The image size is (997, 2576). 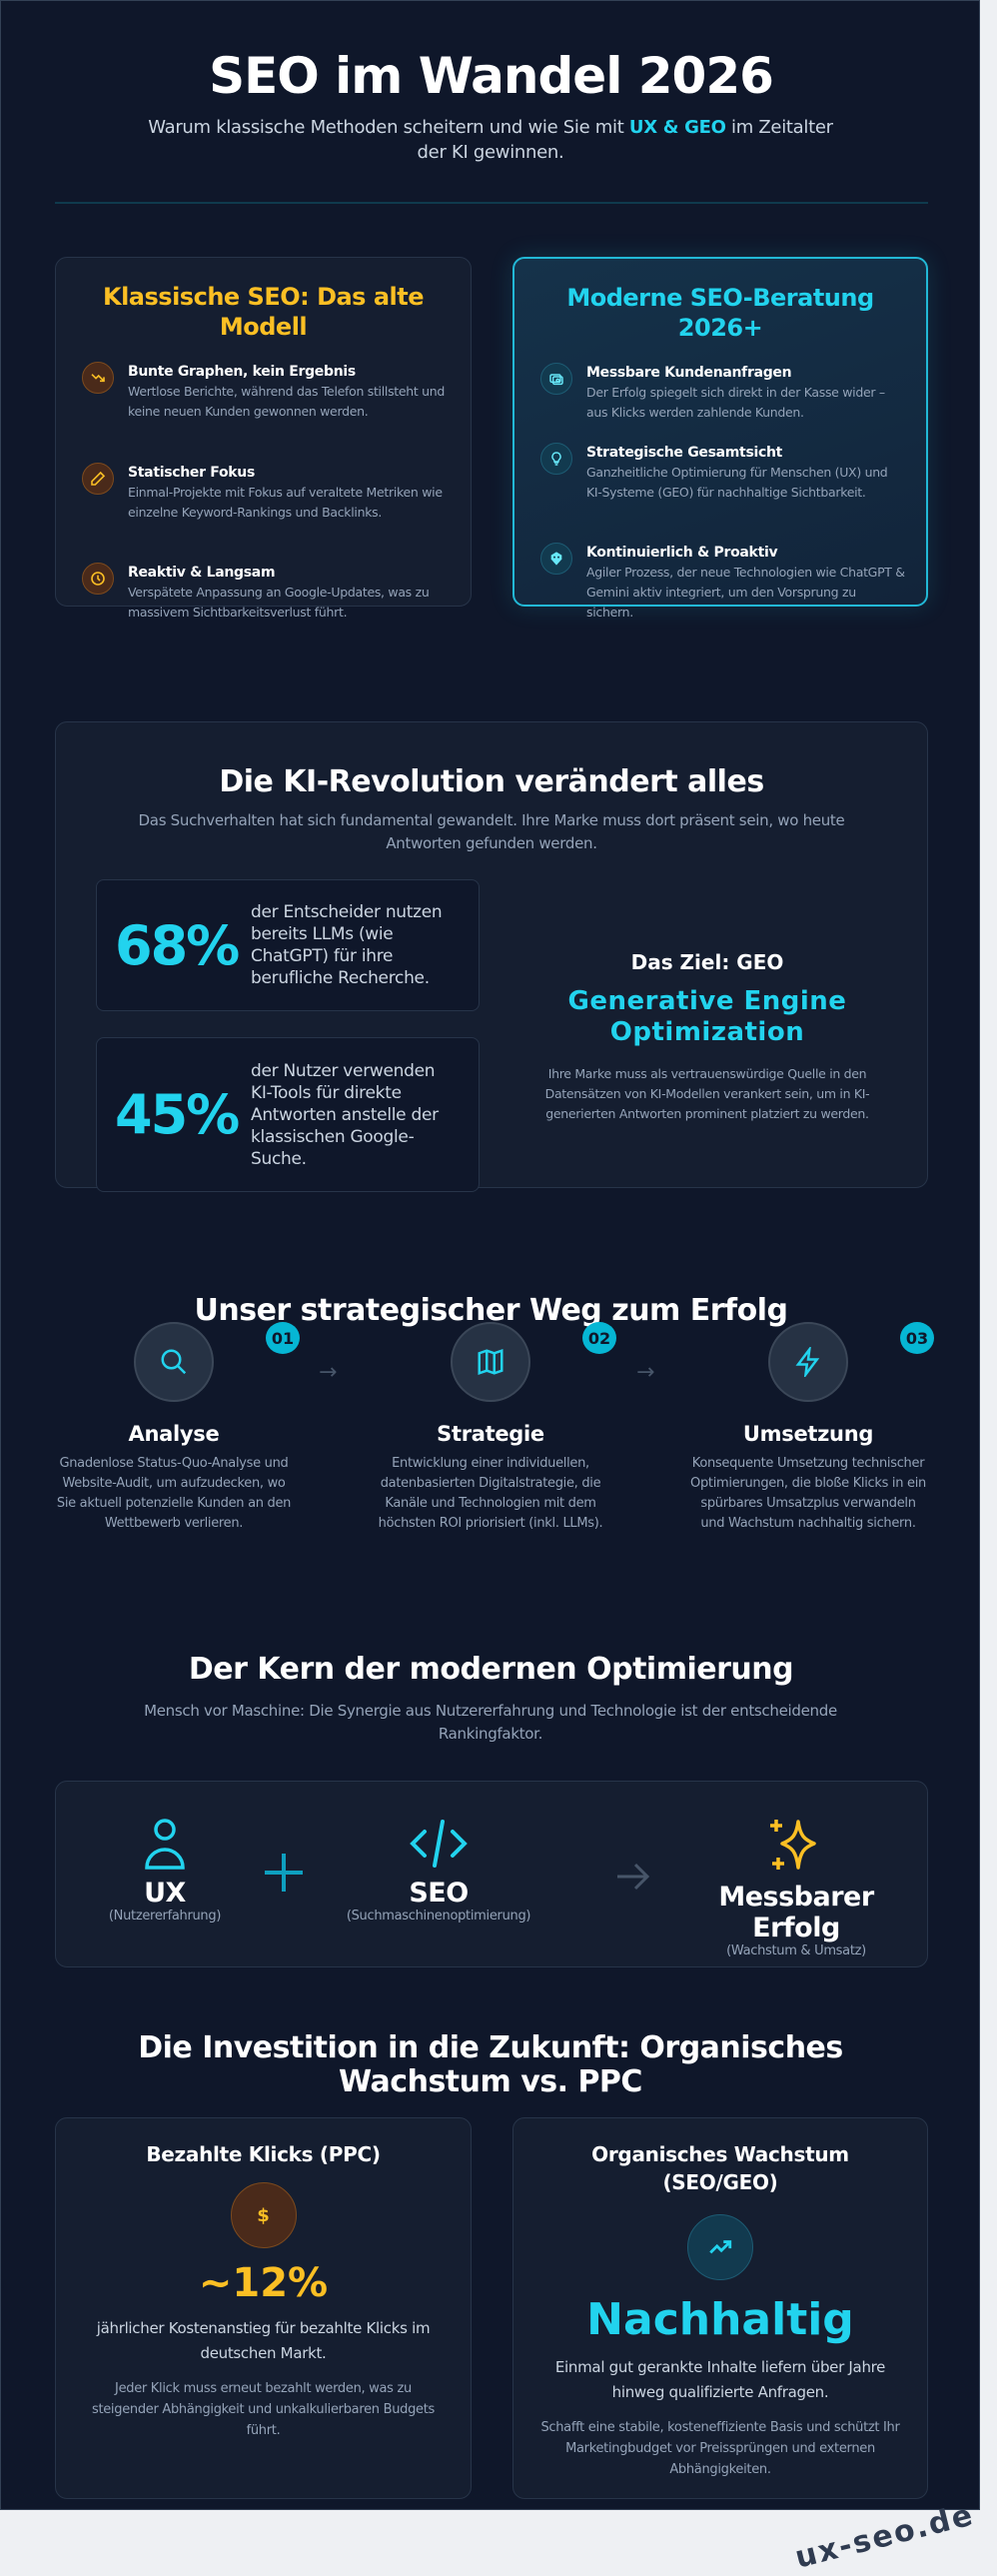 I want to click on stat-value: 45%, so click(x=177, y=1114).